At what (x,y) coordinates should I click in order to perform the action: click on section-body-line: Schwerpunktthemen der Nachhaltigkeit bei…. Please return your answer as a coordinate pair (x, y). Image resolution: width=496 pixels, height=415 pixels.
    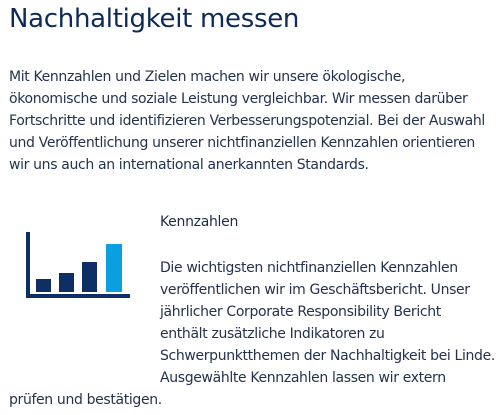
    Looking at the image, I should click on (327, 356).